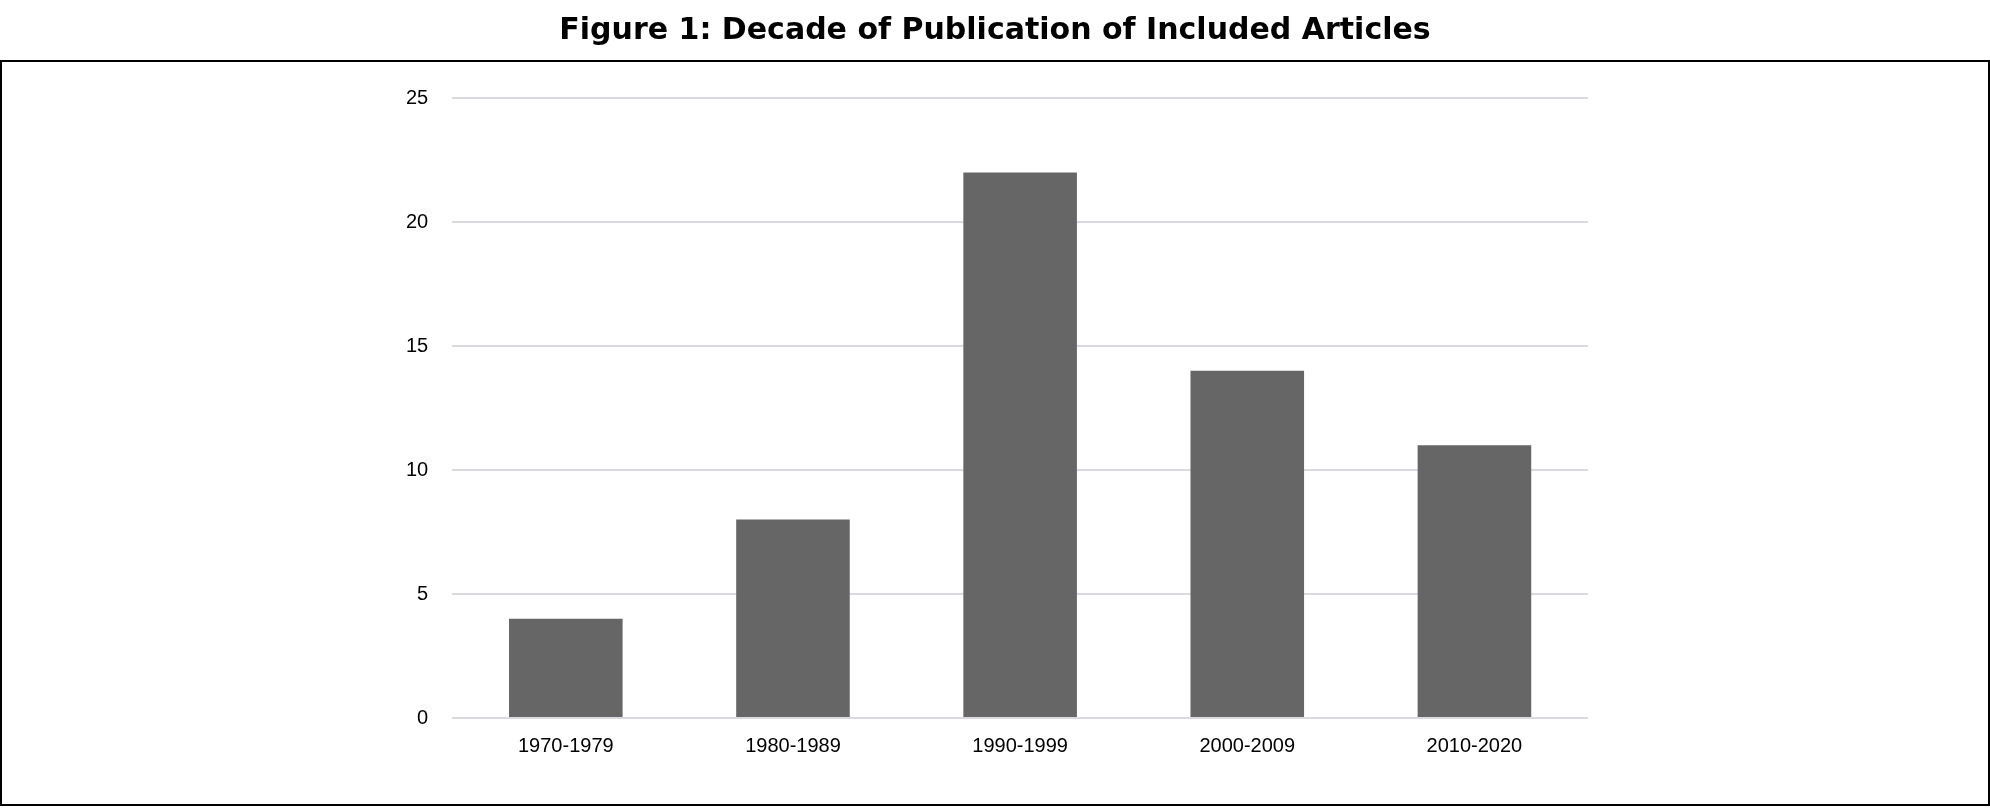 The width and height of the screenshot is (1990, 809). What do you see at coordinates (423, 592) in the screenshot?
I see `y-tick-label: 5` at bounding box center [423, 592].